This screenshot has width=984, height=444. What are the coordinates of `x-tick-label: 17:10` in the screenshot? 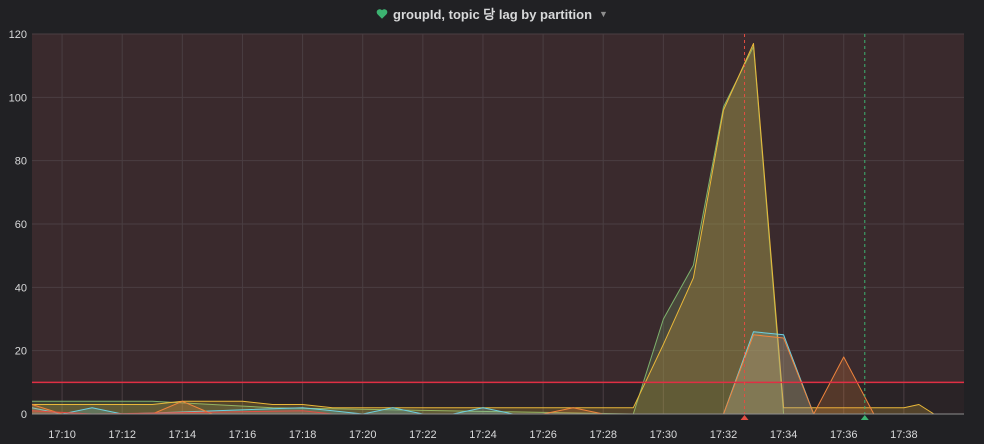 It's located at (62, 435).